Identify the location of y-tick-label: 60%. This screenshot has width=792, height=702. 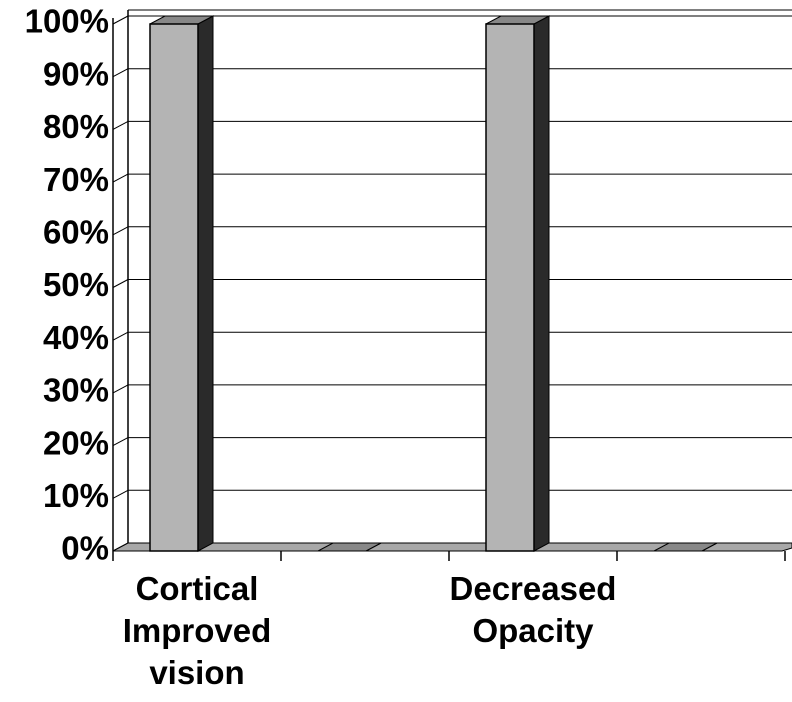
(76, 232).